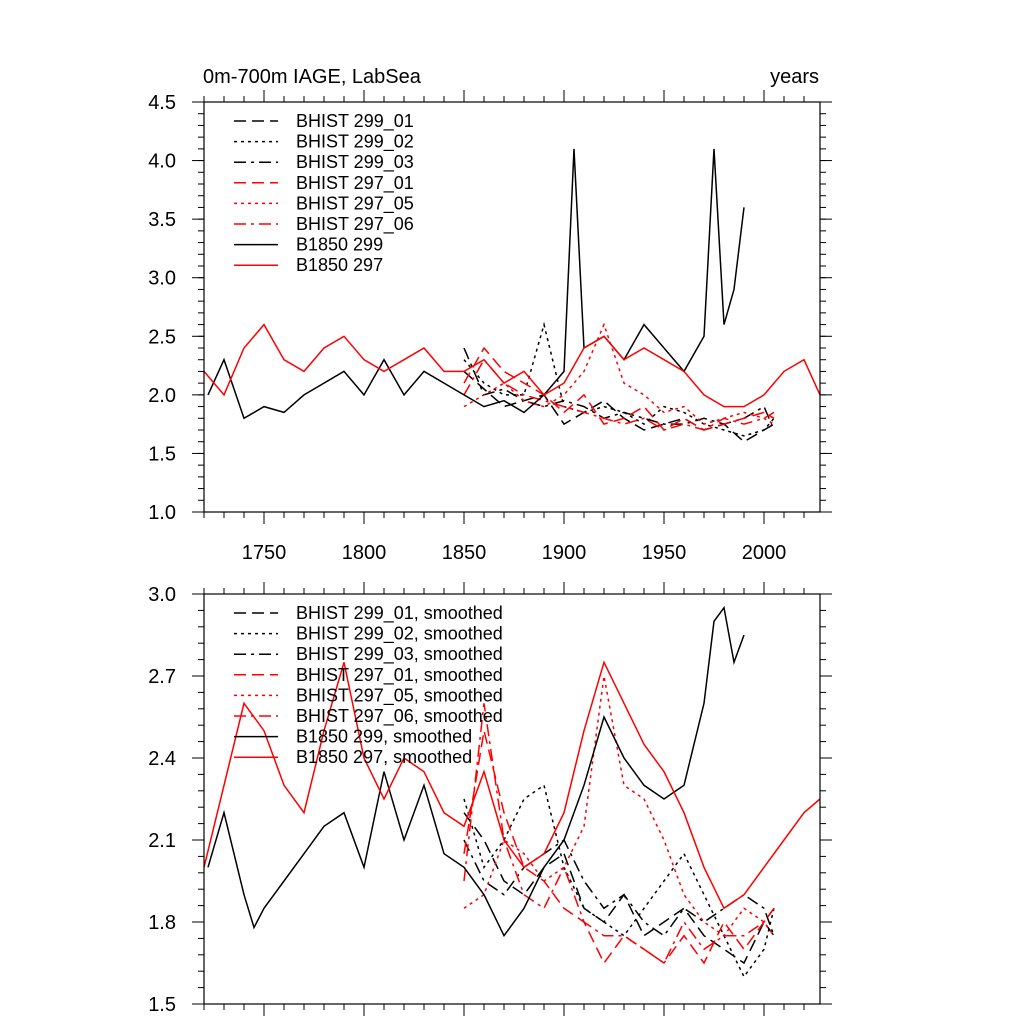 The width and height of the screenshot is (1024, 1024). Describe the element at coordinates (162, 759) in the screenshot. I see `y-tick-label: 2.4` at that location.